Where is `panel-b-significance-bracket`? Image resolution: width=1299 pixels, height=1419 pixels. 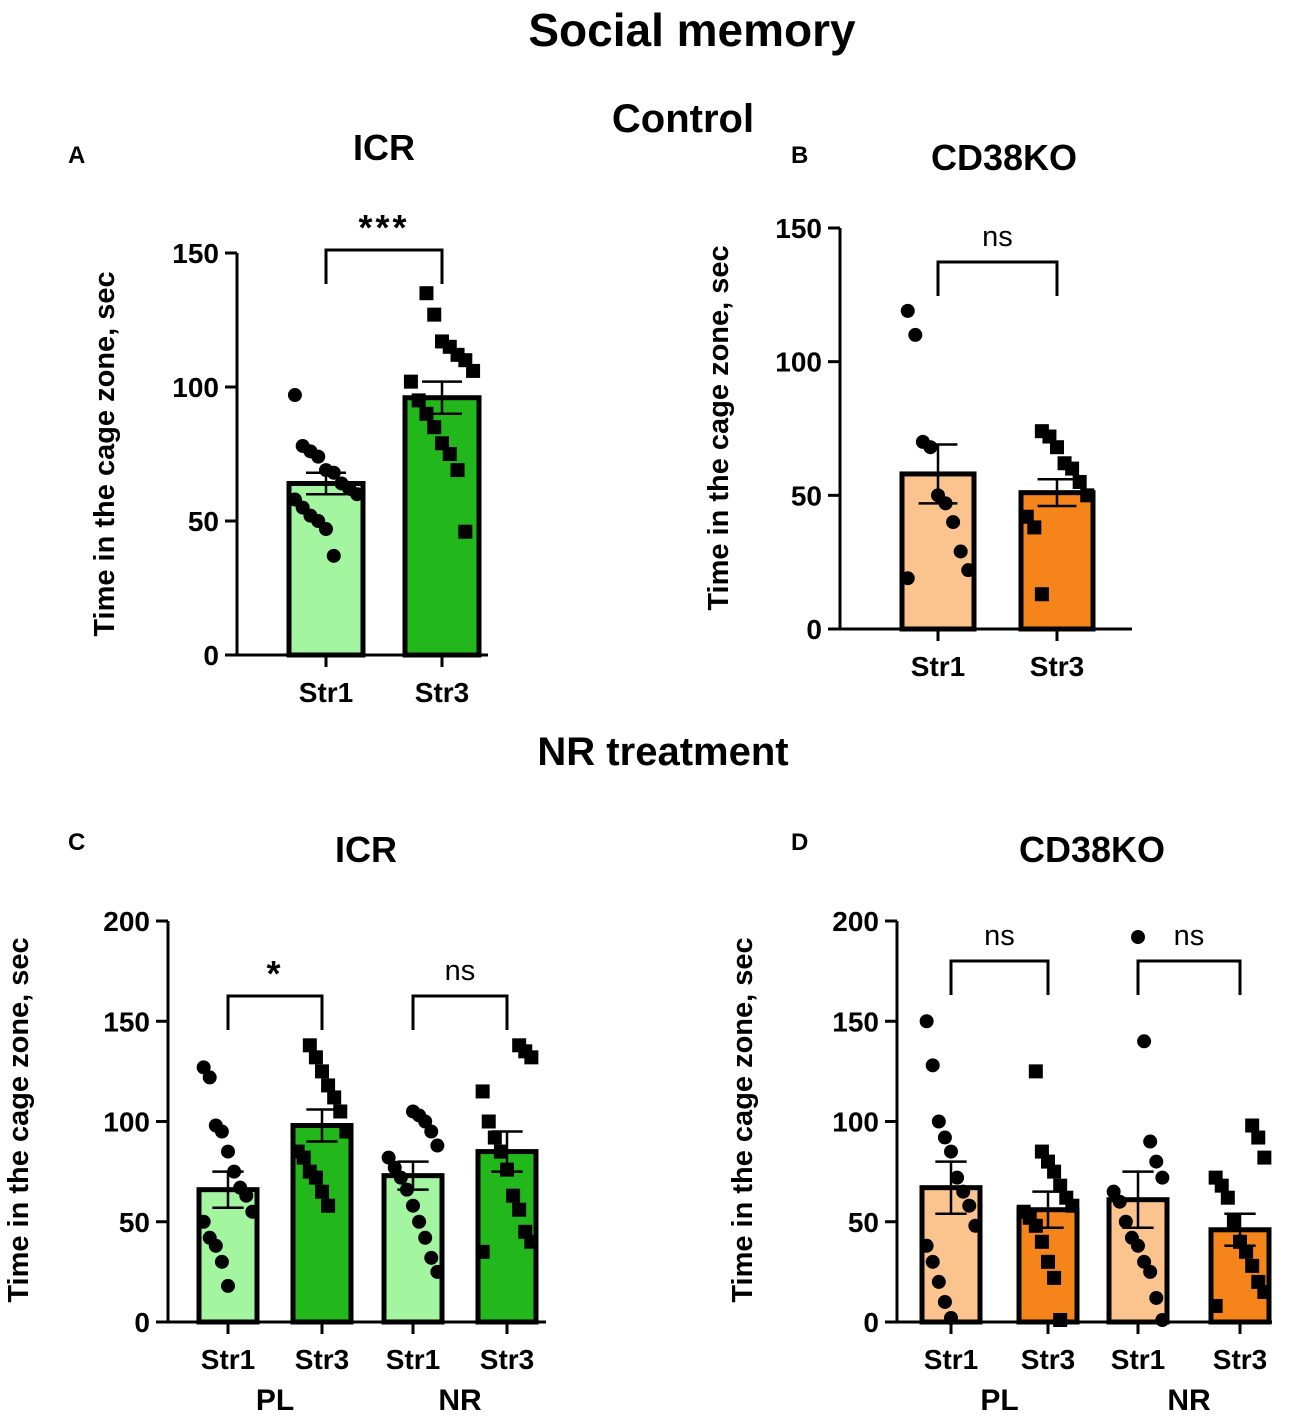
panel-b-significance-bracket is located at coordinates (997, 278).